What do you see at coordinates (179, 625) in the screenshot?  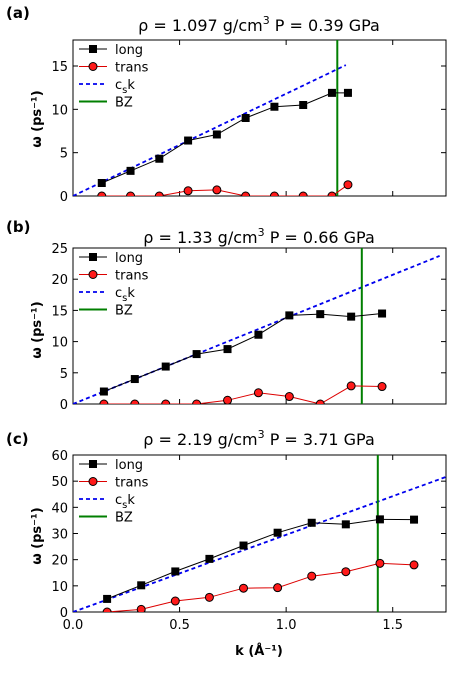 I see `x-tick-label: 0.5` at bounding box center [179, 625].